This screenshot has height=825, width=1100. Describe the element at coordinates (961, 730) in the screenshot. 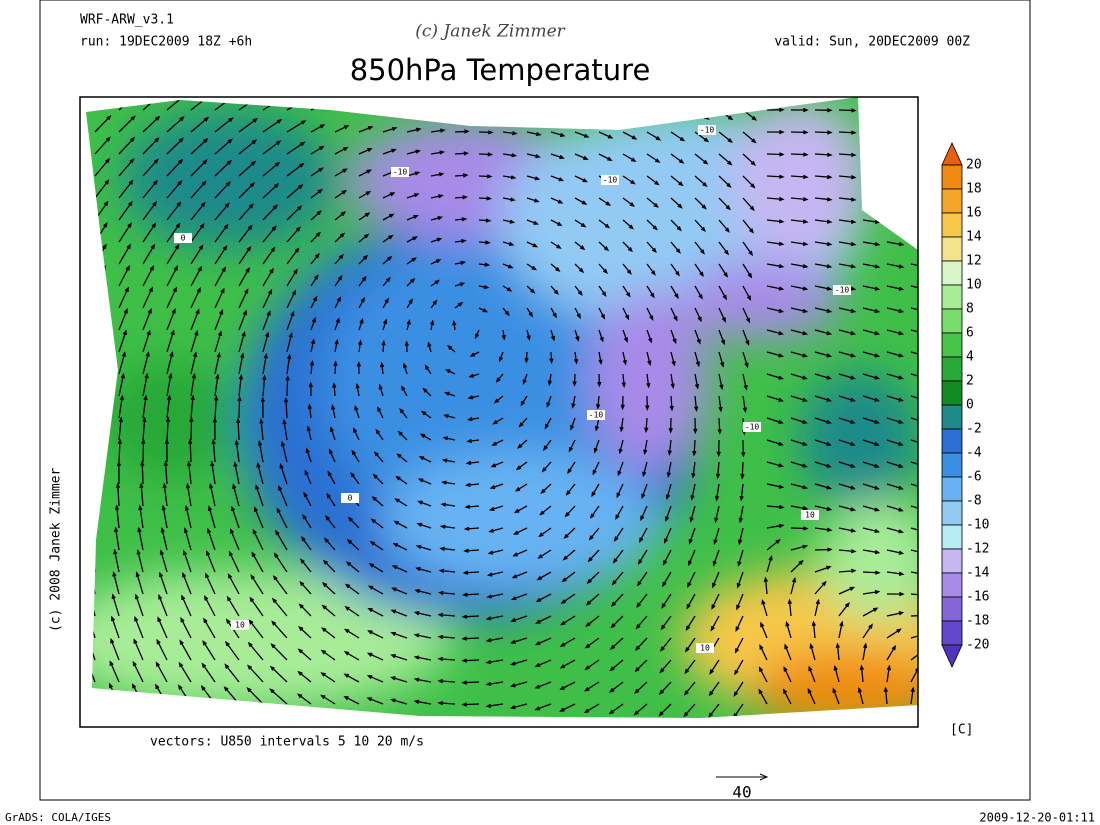

I see `colorbar-unit: [C]` at that location.